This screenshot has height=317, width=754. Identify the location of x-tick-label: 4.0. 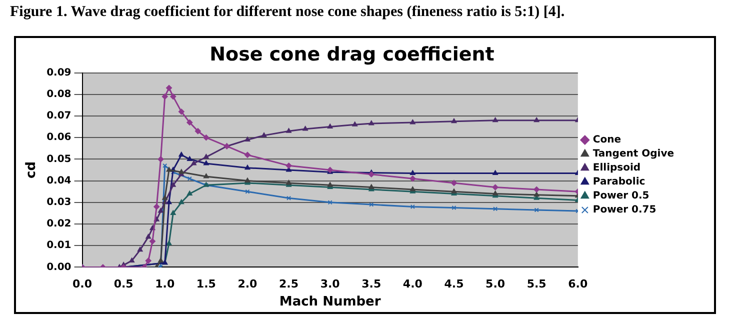
(412, 284).